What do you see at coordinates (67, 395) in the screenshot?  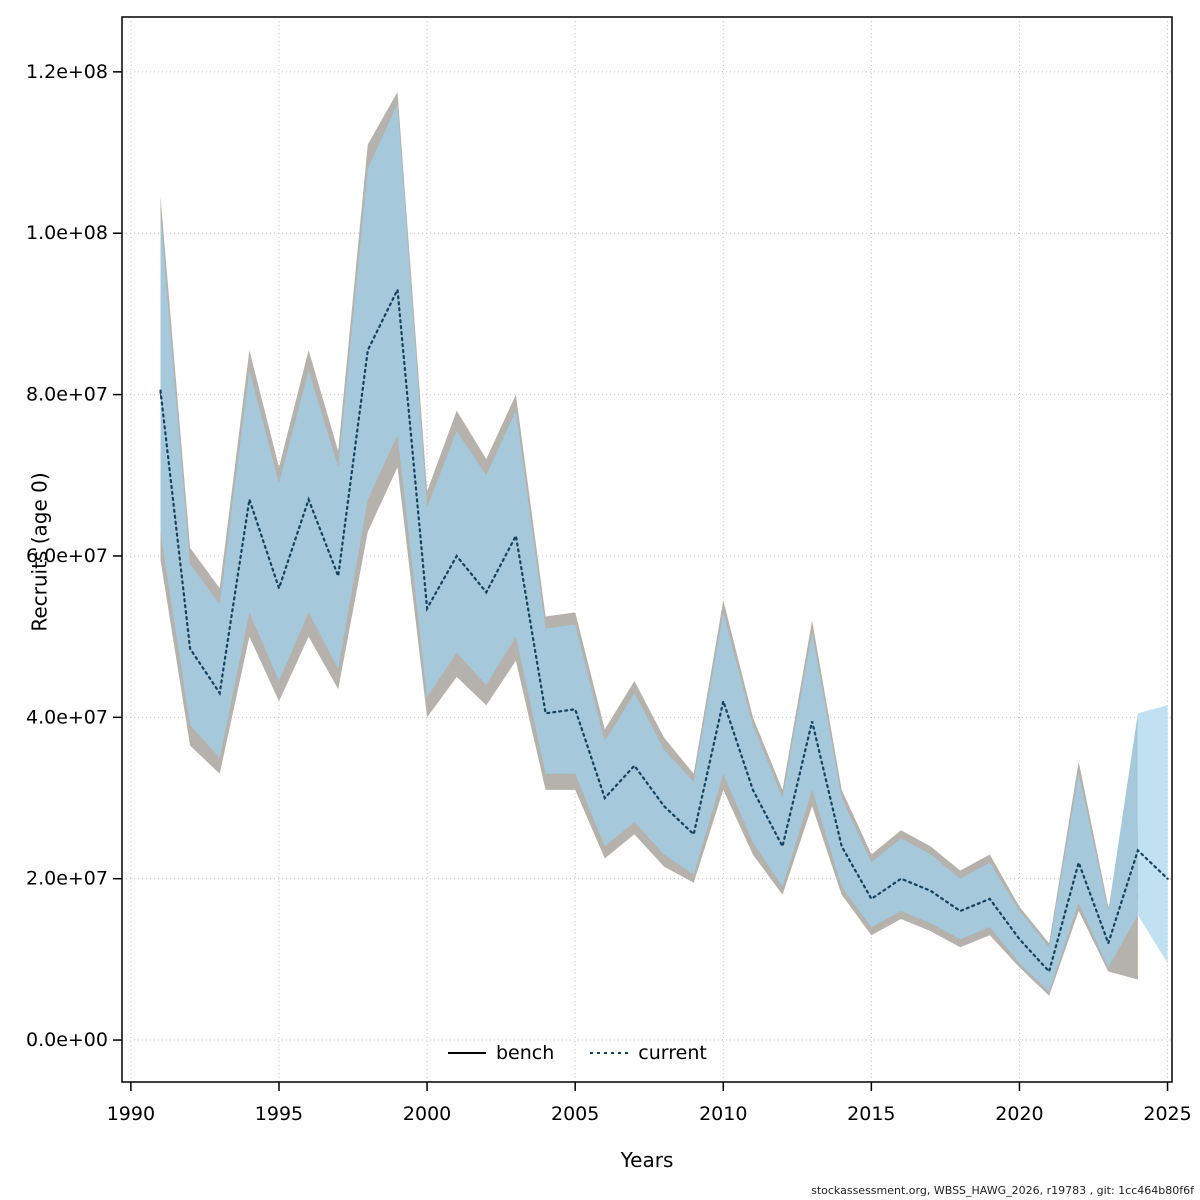 I see `y-tick-label: 8.0e+07` at bounding box center [67, 395].